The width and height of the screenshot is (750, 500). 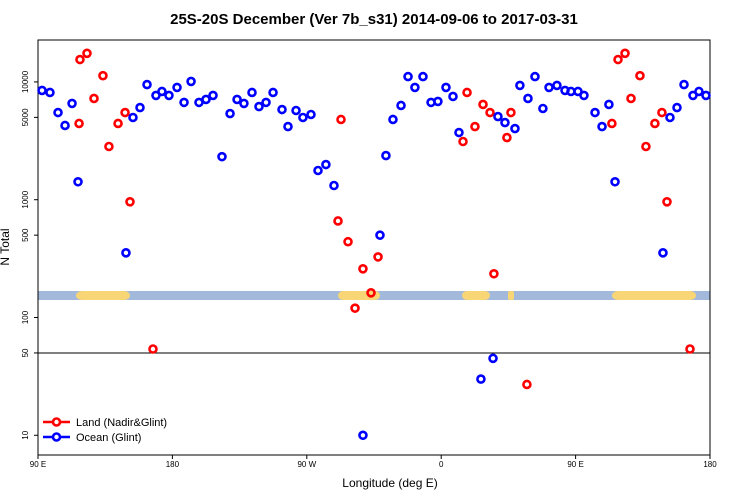 I want to click on y-tick-label: 10000, so click(x=25, y=81).